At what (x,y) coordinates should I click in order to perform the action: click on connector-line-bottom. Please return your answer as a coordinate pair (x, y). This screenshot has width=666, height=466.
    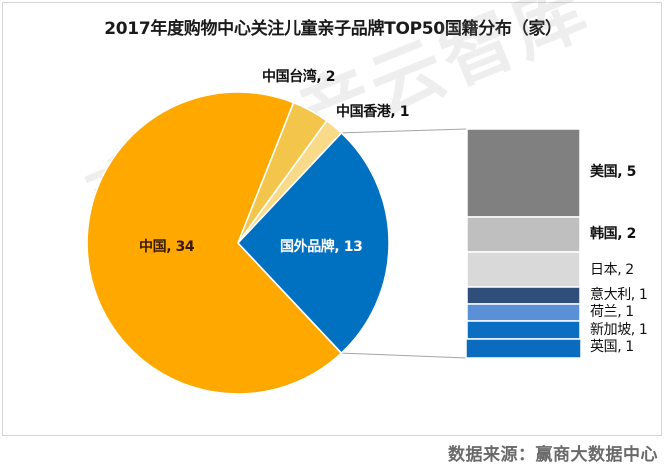
    Looking at the image, I should click on (404, 355).